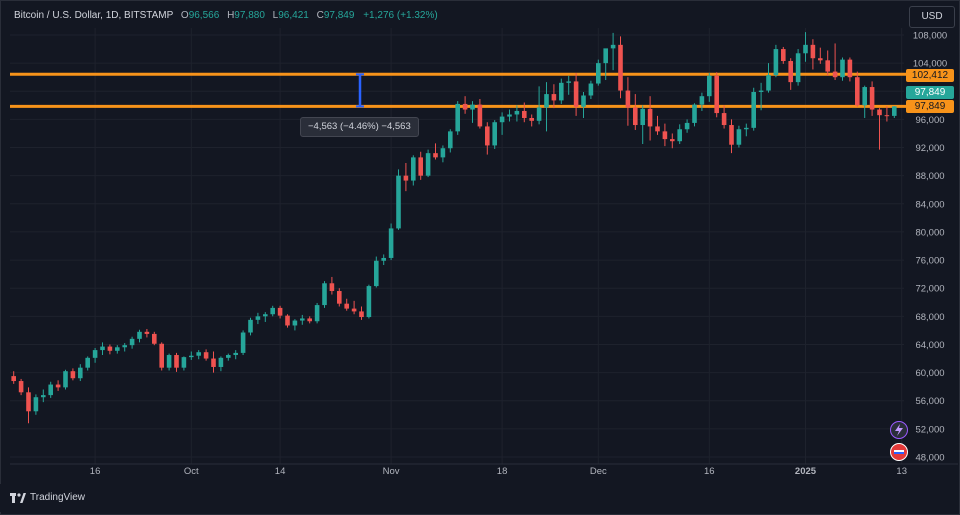 Image resolution: width=960 pixels, height=515 pixels. What do you see at coordinates (929, 345) in the screenshot?
I see `y-tick-label: 64,000` at bounding box center [929, 345].